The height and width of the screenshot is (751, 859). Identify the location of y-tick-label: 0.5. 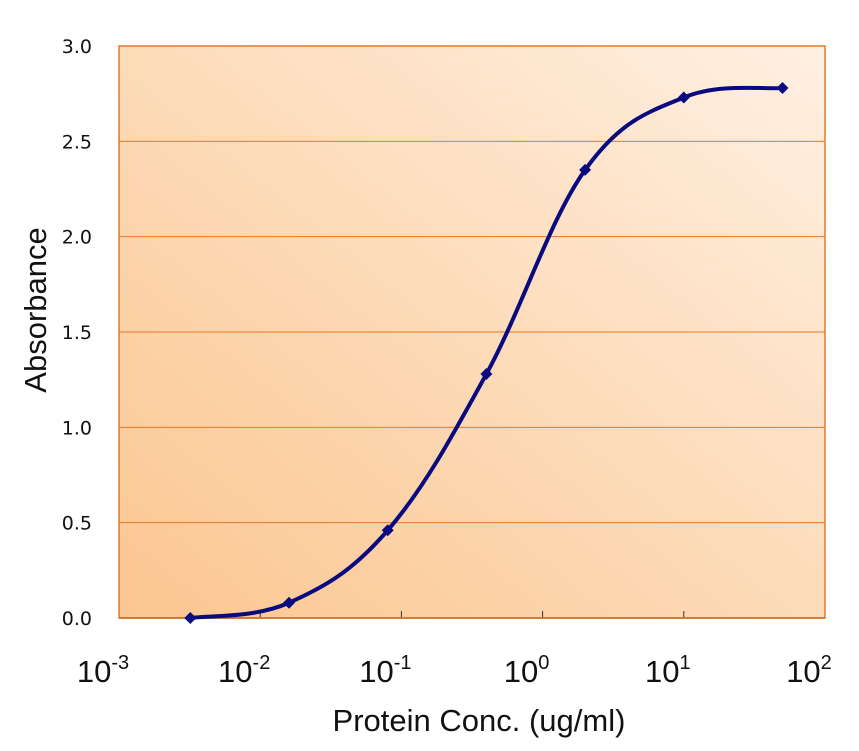
(77, 524).